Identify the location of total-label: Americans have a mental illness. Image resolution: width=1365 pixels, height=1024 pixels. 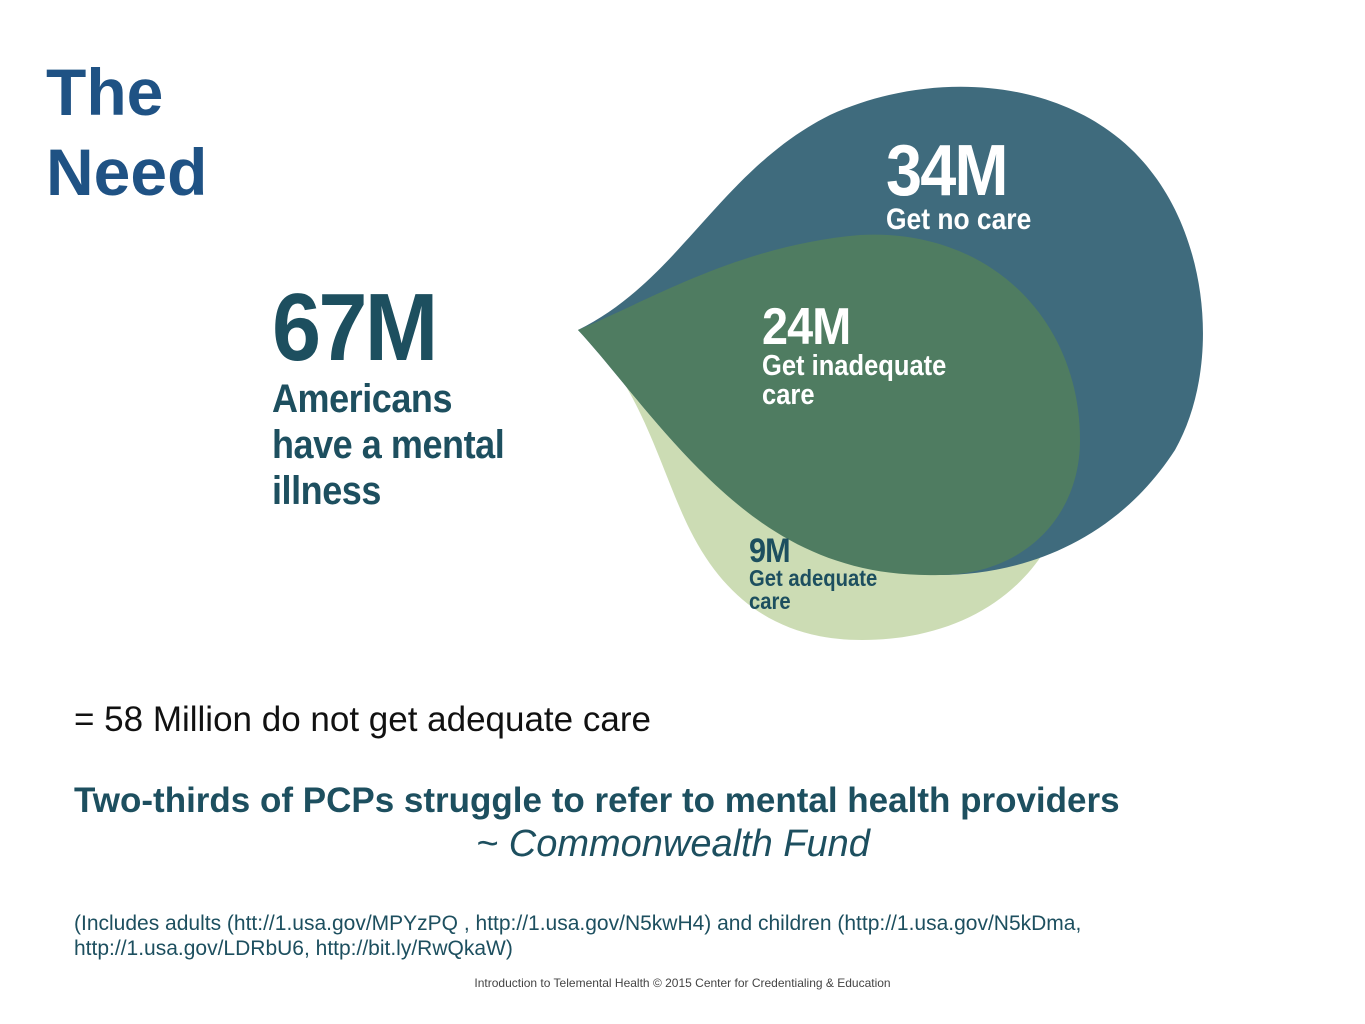
(388, 445).